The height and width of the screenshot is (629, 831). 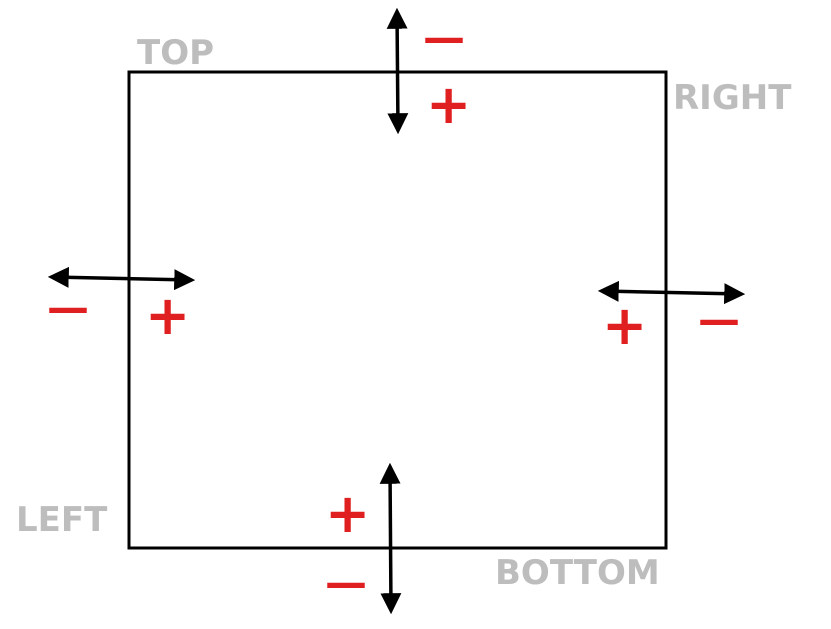 What do you see at coordinates (167, 315) in the screenshot?
I see `left-plus-sign: +` at bounding box center [167, 315].